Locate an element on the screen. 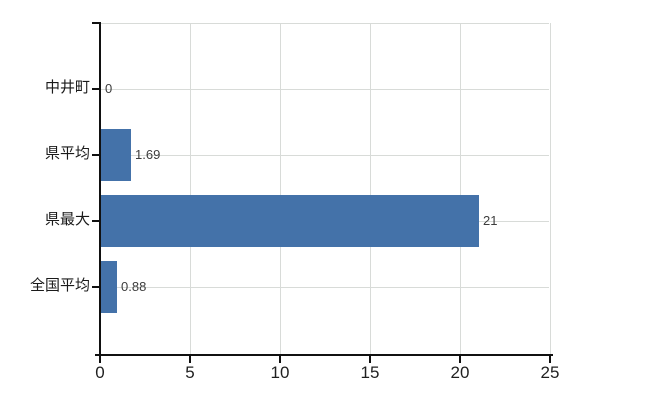 The height and width of the screenshot is (400, 650). value-label: 21 is located at coordinates (490, 220).